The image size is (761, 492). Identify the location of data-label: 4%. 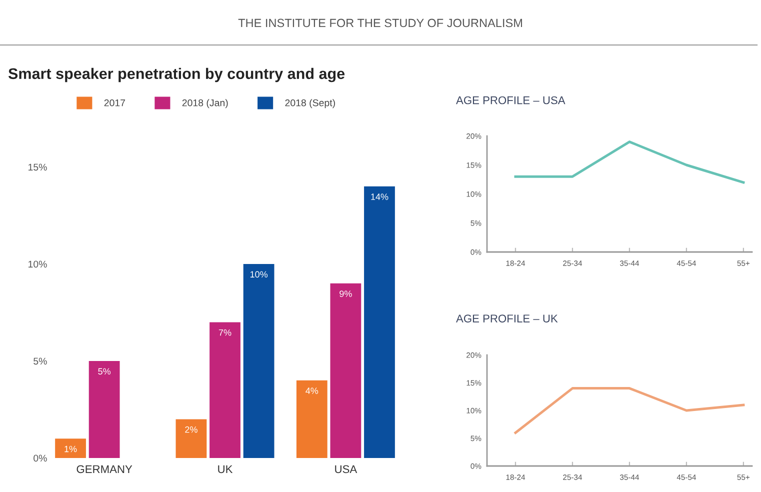
(312, 391).